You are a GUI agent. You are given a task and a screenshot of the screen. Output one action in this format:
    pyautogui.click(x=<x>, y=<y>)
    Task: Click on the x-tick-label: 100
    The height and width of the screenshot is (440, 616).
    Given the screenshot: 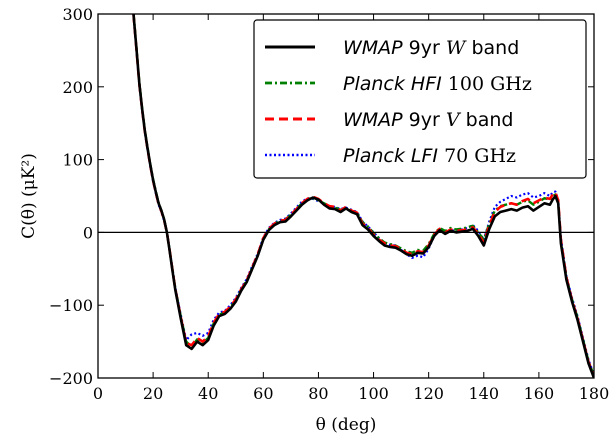 What is the action you would take?
    pyautogui.click(x=373, y=393)
    